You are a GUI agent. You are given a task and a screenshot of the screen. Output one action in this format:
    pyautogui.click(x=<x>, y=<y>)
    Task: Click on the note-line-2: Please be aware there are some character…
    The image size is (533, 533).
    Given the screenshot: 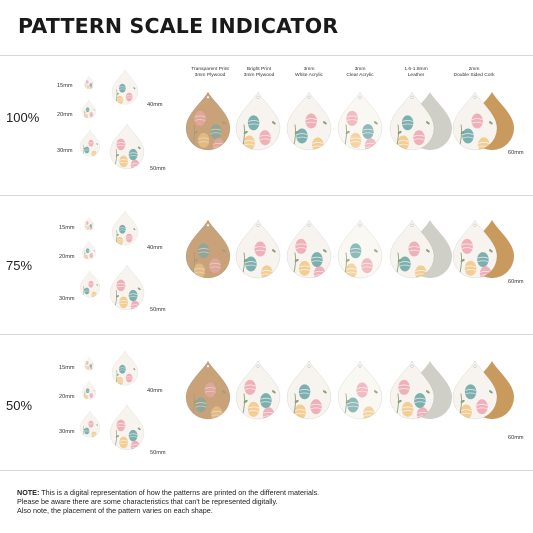 What is the action you would take?
    pyautogui.click(x=147, y=502)
    